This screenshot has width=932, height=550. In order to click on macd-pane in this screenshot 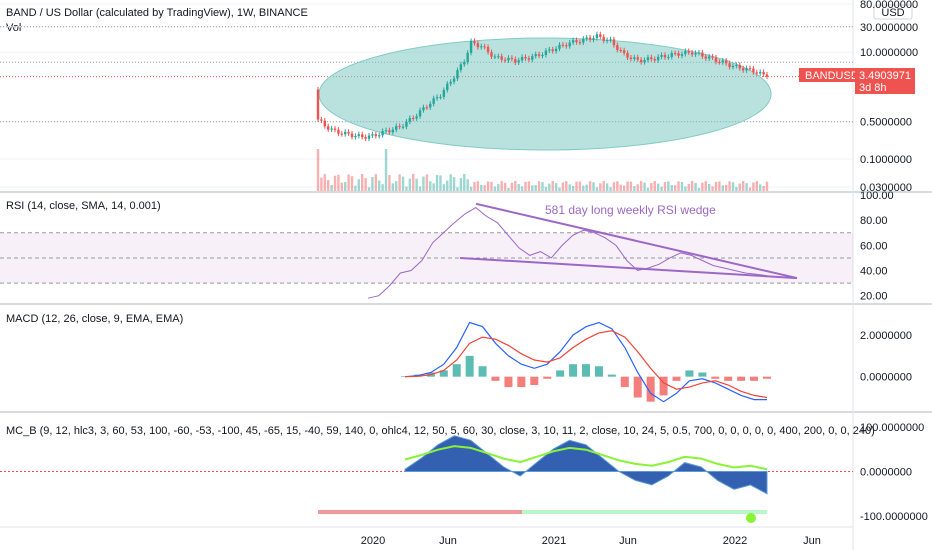, I will do `click(586, 362)`.